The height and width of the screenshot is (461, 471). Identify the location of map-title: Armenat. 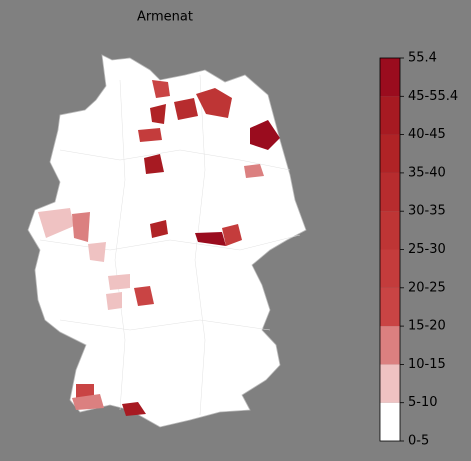
(165, 17).